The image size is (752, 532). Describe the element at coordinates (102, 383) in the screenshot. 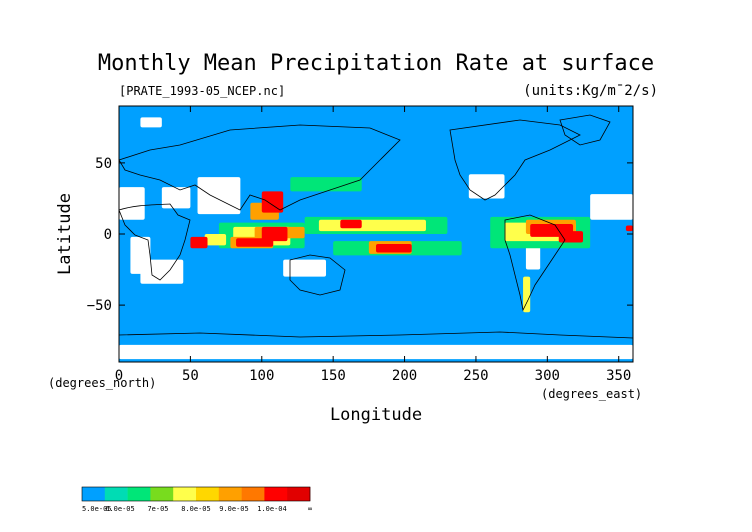

I see `y-unit-note: (degrees_north)` at that location.